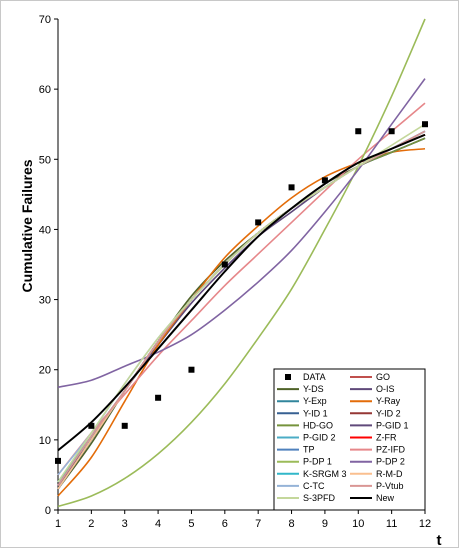  Describe the element at coordinates (191, 524) in the screenshot. I see `x-tick-label: 5` at that location.